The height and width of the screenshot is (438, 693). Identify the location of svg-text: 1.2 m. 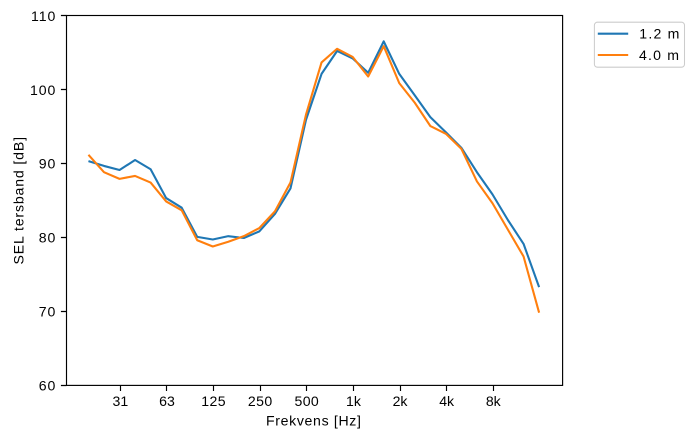
(659, 34).